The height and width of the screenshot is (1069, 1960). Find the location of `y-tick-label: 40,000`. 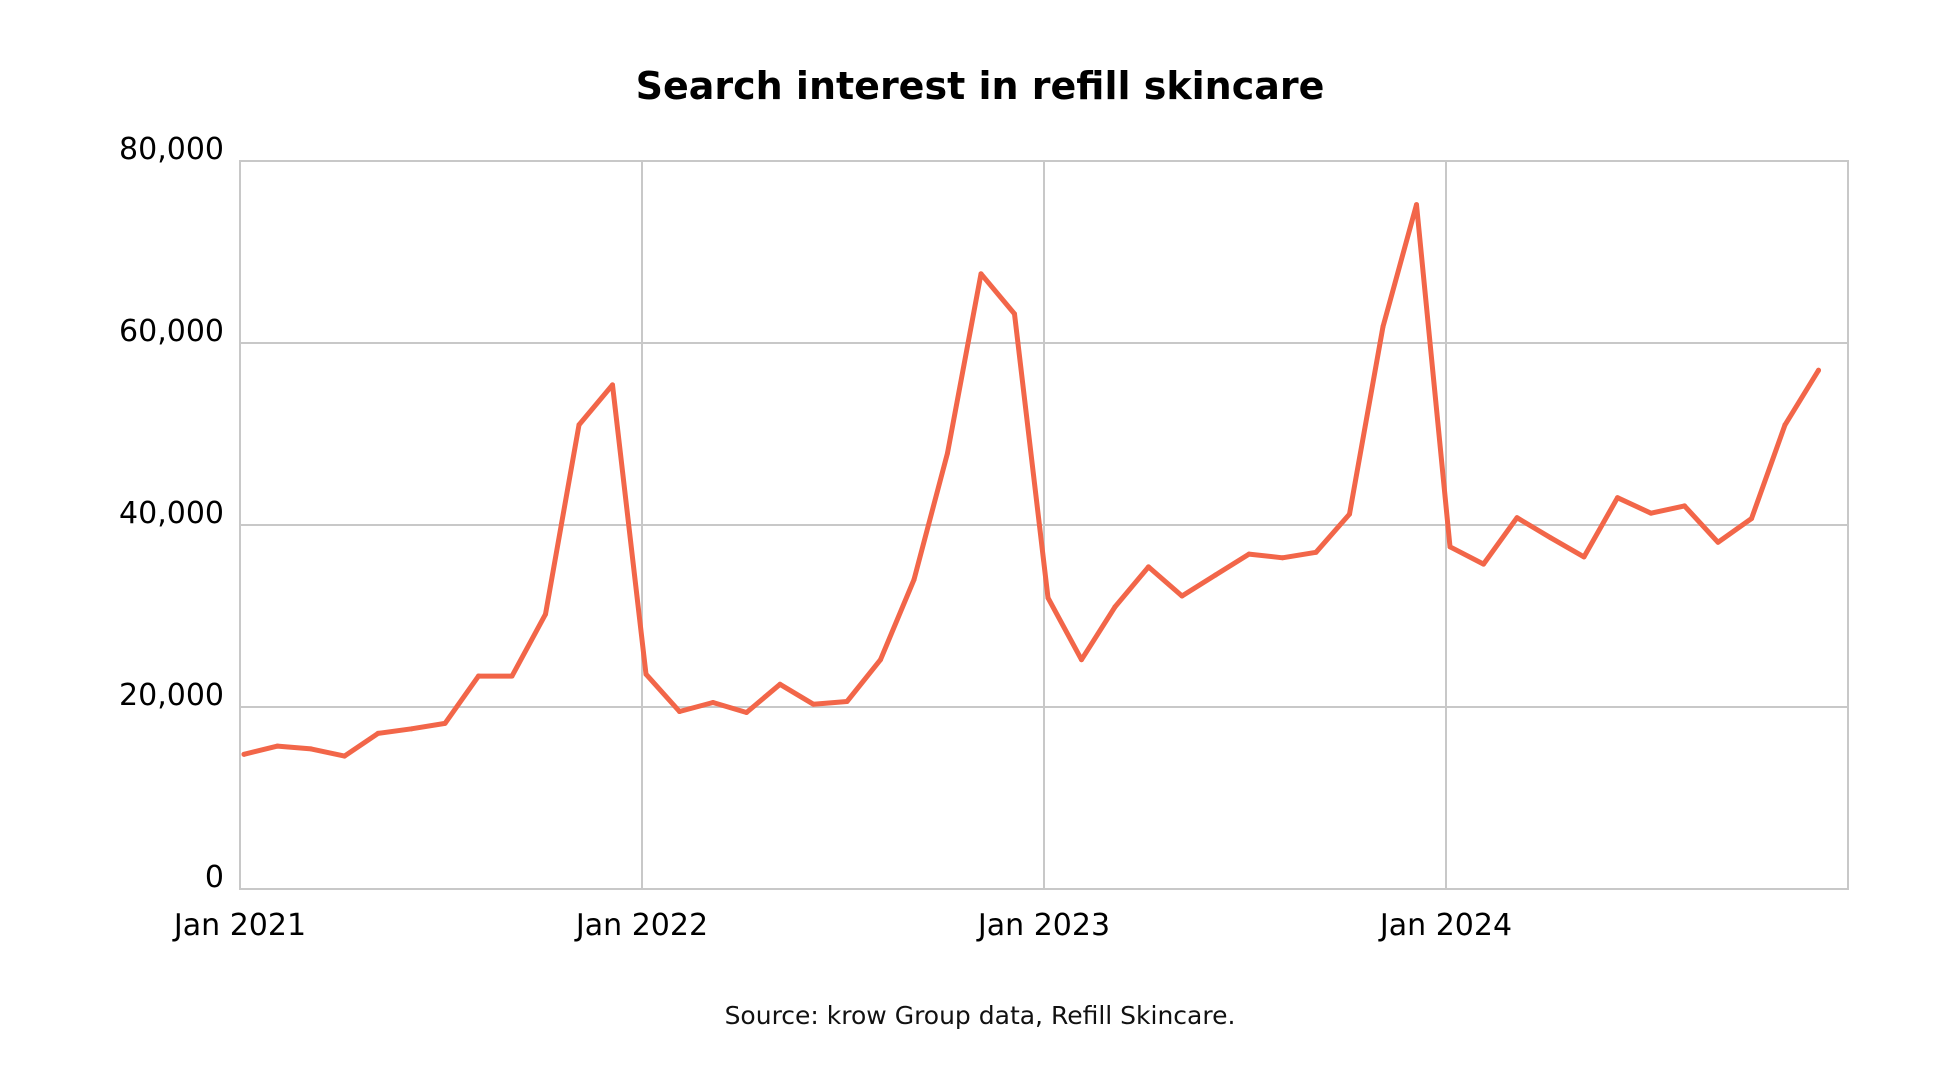

y-tick-label: 40,000 is located at coordinates (171, 513).